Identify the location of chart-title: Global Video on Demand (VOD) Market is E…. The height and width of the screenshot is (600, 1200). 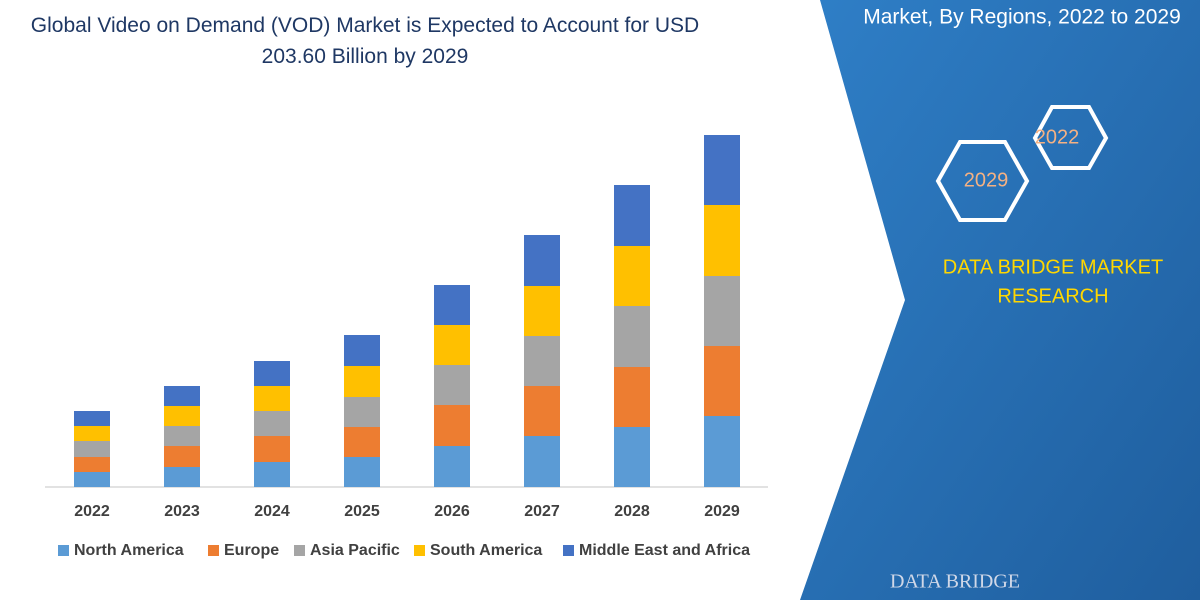
(365, 41).